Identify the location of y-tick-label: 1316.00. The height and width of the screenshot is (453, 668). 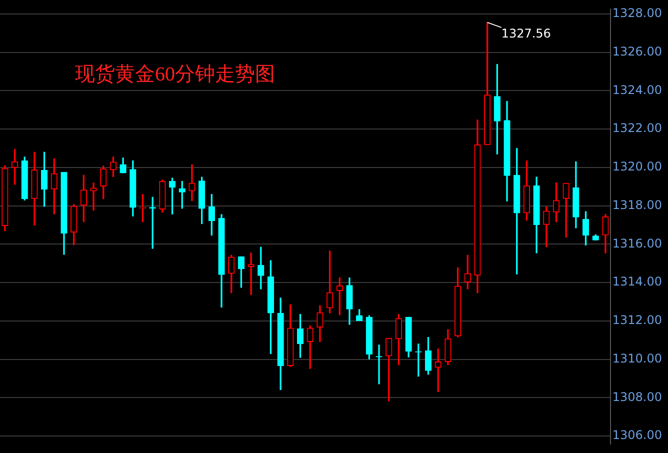
(637, 243).